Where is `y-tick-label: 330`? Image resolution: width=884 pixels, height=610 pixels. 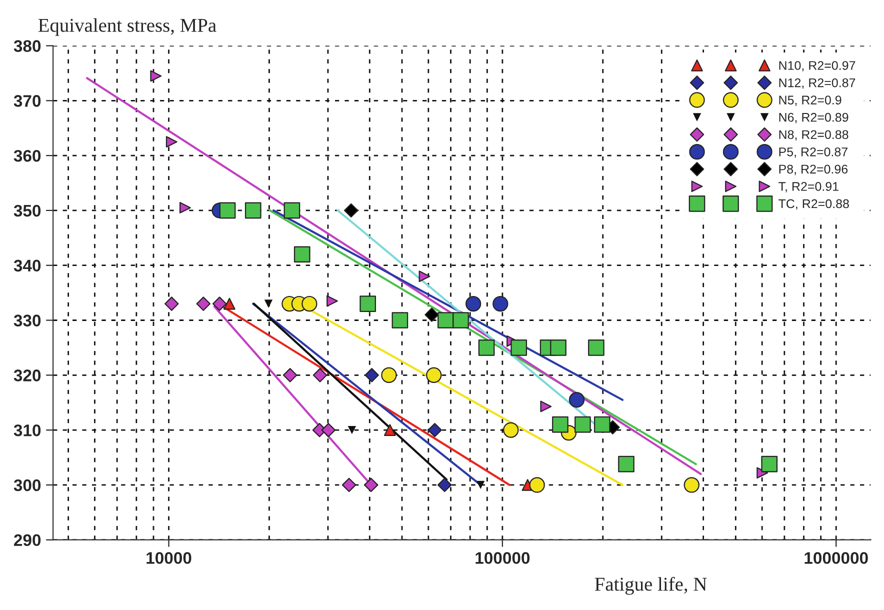 y-tick-label: 330 is located at coordinates (27, 320).